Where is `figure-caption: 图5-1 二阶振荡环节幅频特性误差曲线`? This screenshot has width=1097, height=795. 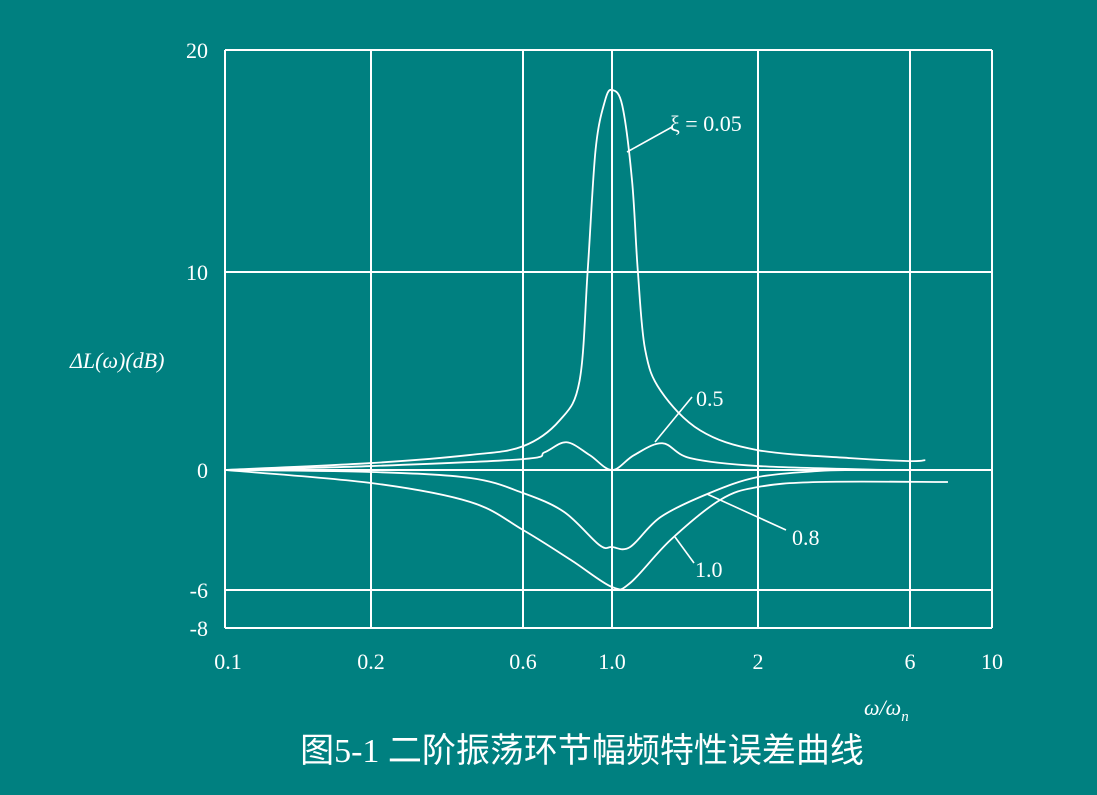 figure-caption: 图5-1 二阶振荡环节幅频特性误差曲线 is located at coordinates (582, 751).